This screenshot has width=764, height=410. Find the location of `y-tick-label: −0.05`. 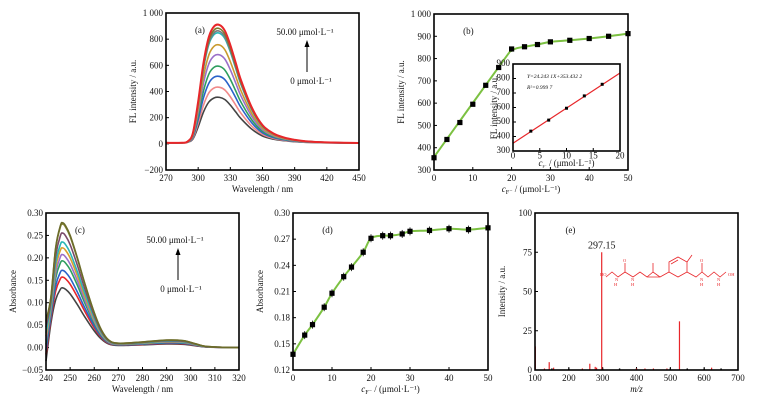

y-tick-label: −0.05 is located at coordinates (32, 370).